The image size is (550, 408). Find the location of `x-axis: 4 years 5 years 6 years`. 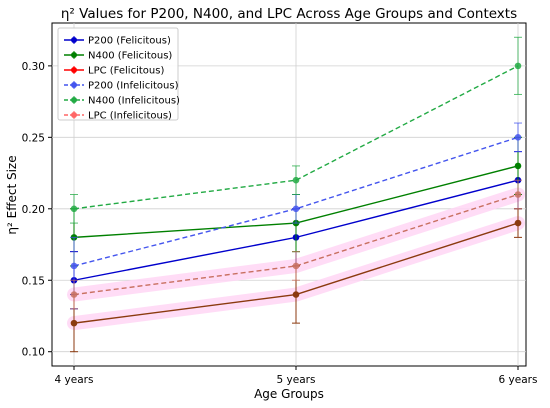

x-axis: 4 years 5 years 6 years is located at coordinates (296, 376).